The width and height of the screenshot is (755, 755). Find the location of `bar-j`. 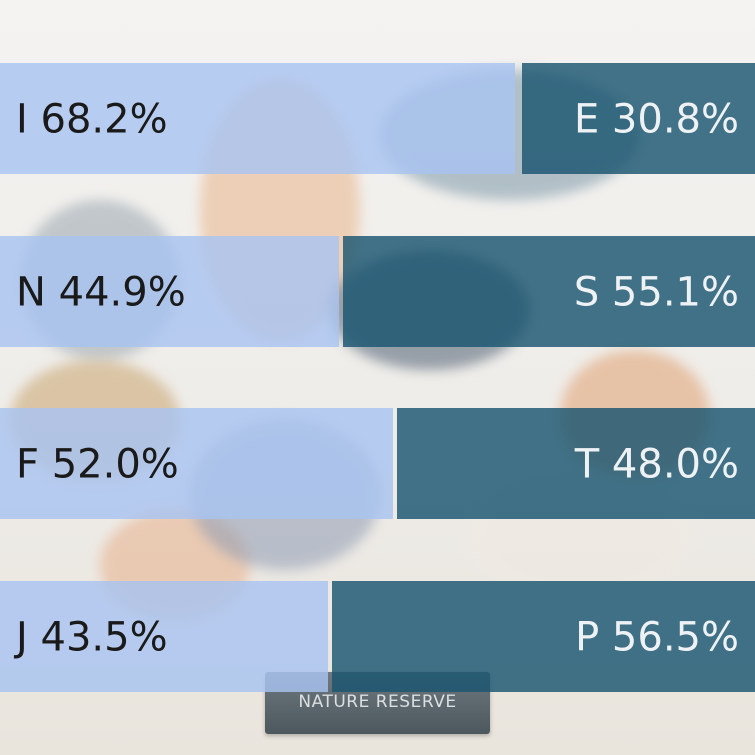

bar-j is located at coordinates (164, 636).